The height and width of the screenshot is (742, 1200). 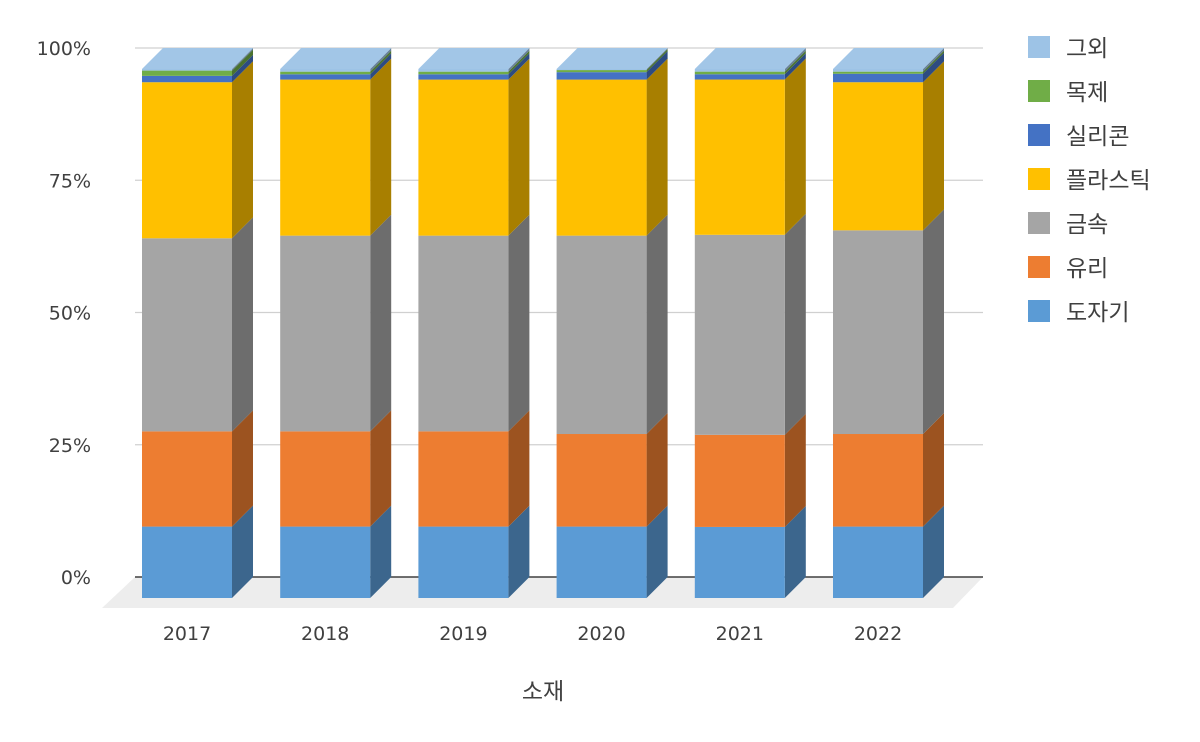 I want to click on x-tick-label: 2018, so click(x=325, y=634).